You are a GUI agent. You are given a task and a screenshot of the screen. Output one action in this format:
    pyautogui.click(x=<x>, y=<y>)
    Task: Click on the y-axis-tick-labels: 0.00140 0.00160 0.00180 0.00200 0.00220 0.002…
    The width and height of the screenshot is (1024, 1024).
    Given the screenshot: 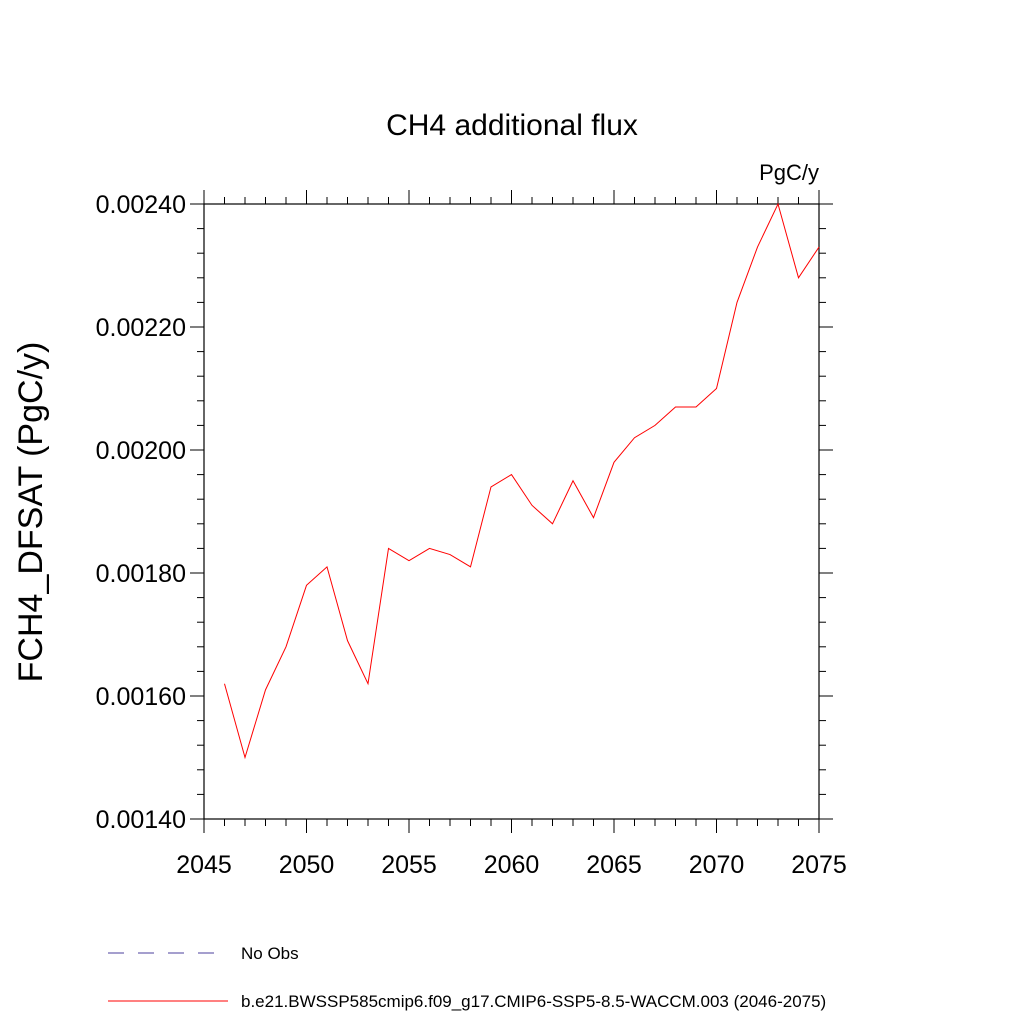 What is the action you would take?
    pyautogui.click(x=141, y=512)
    